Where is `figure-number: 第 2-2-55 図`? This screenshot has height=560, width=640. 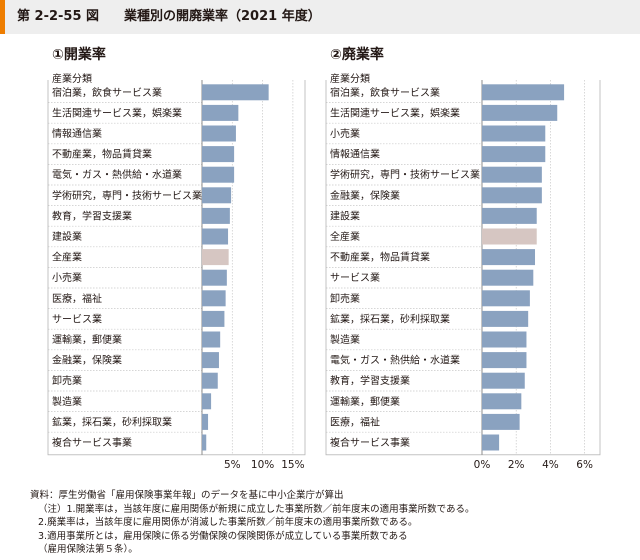 figure-number: 第 2-2-55 図 is located at coordinates (50, 17).